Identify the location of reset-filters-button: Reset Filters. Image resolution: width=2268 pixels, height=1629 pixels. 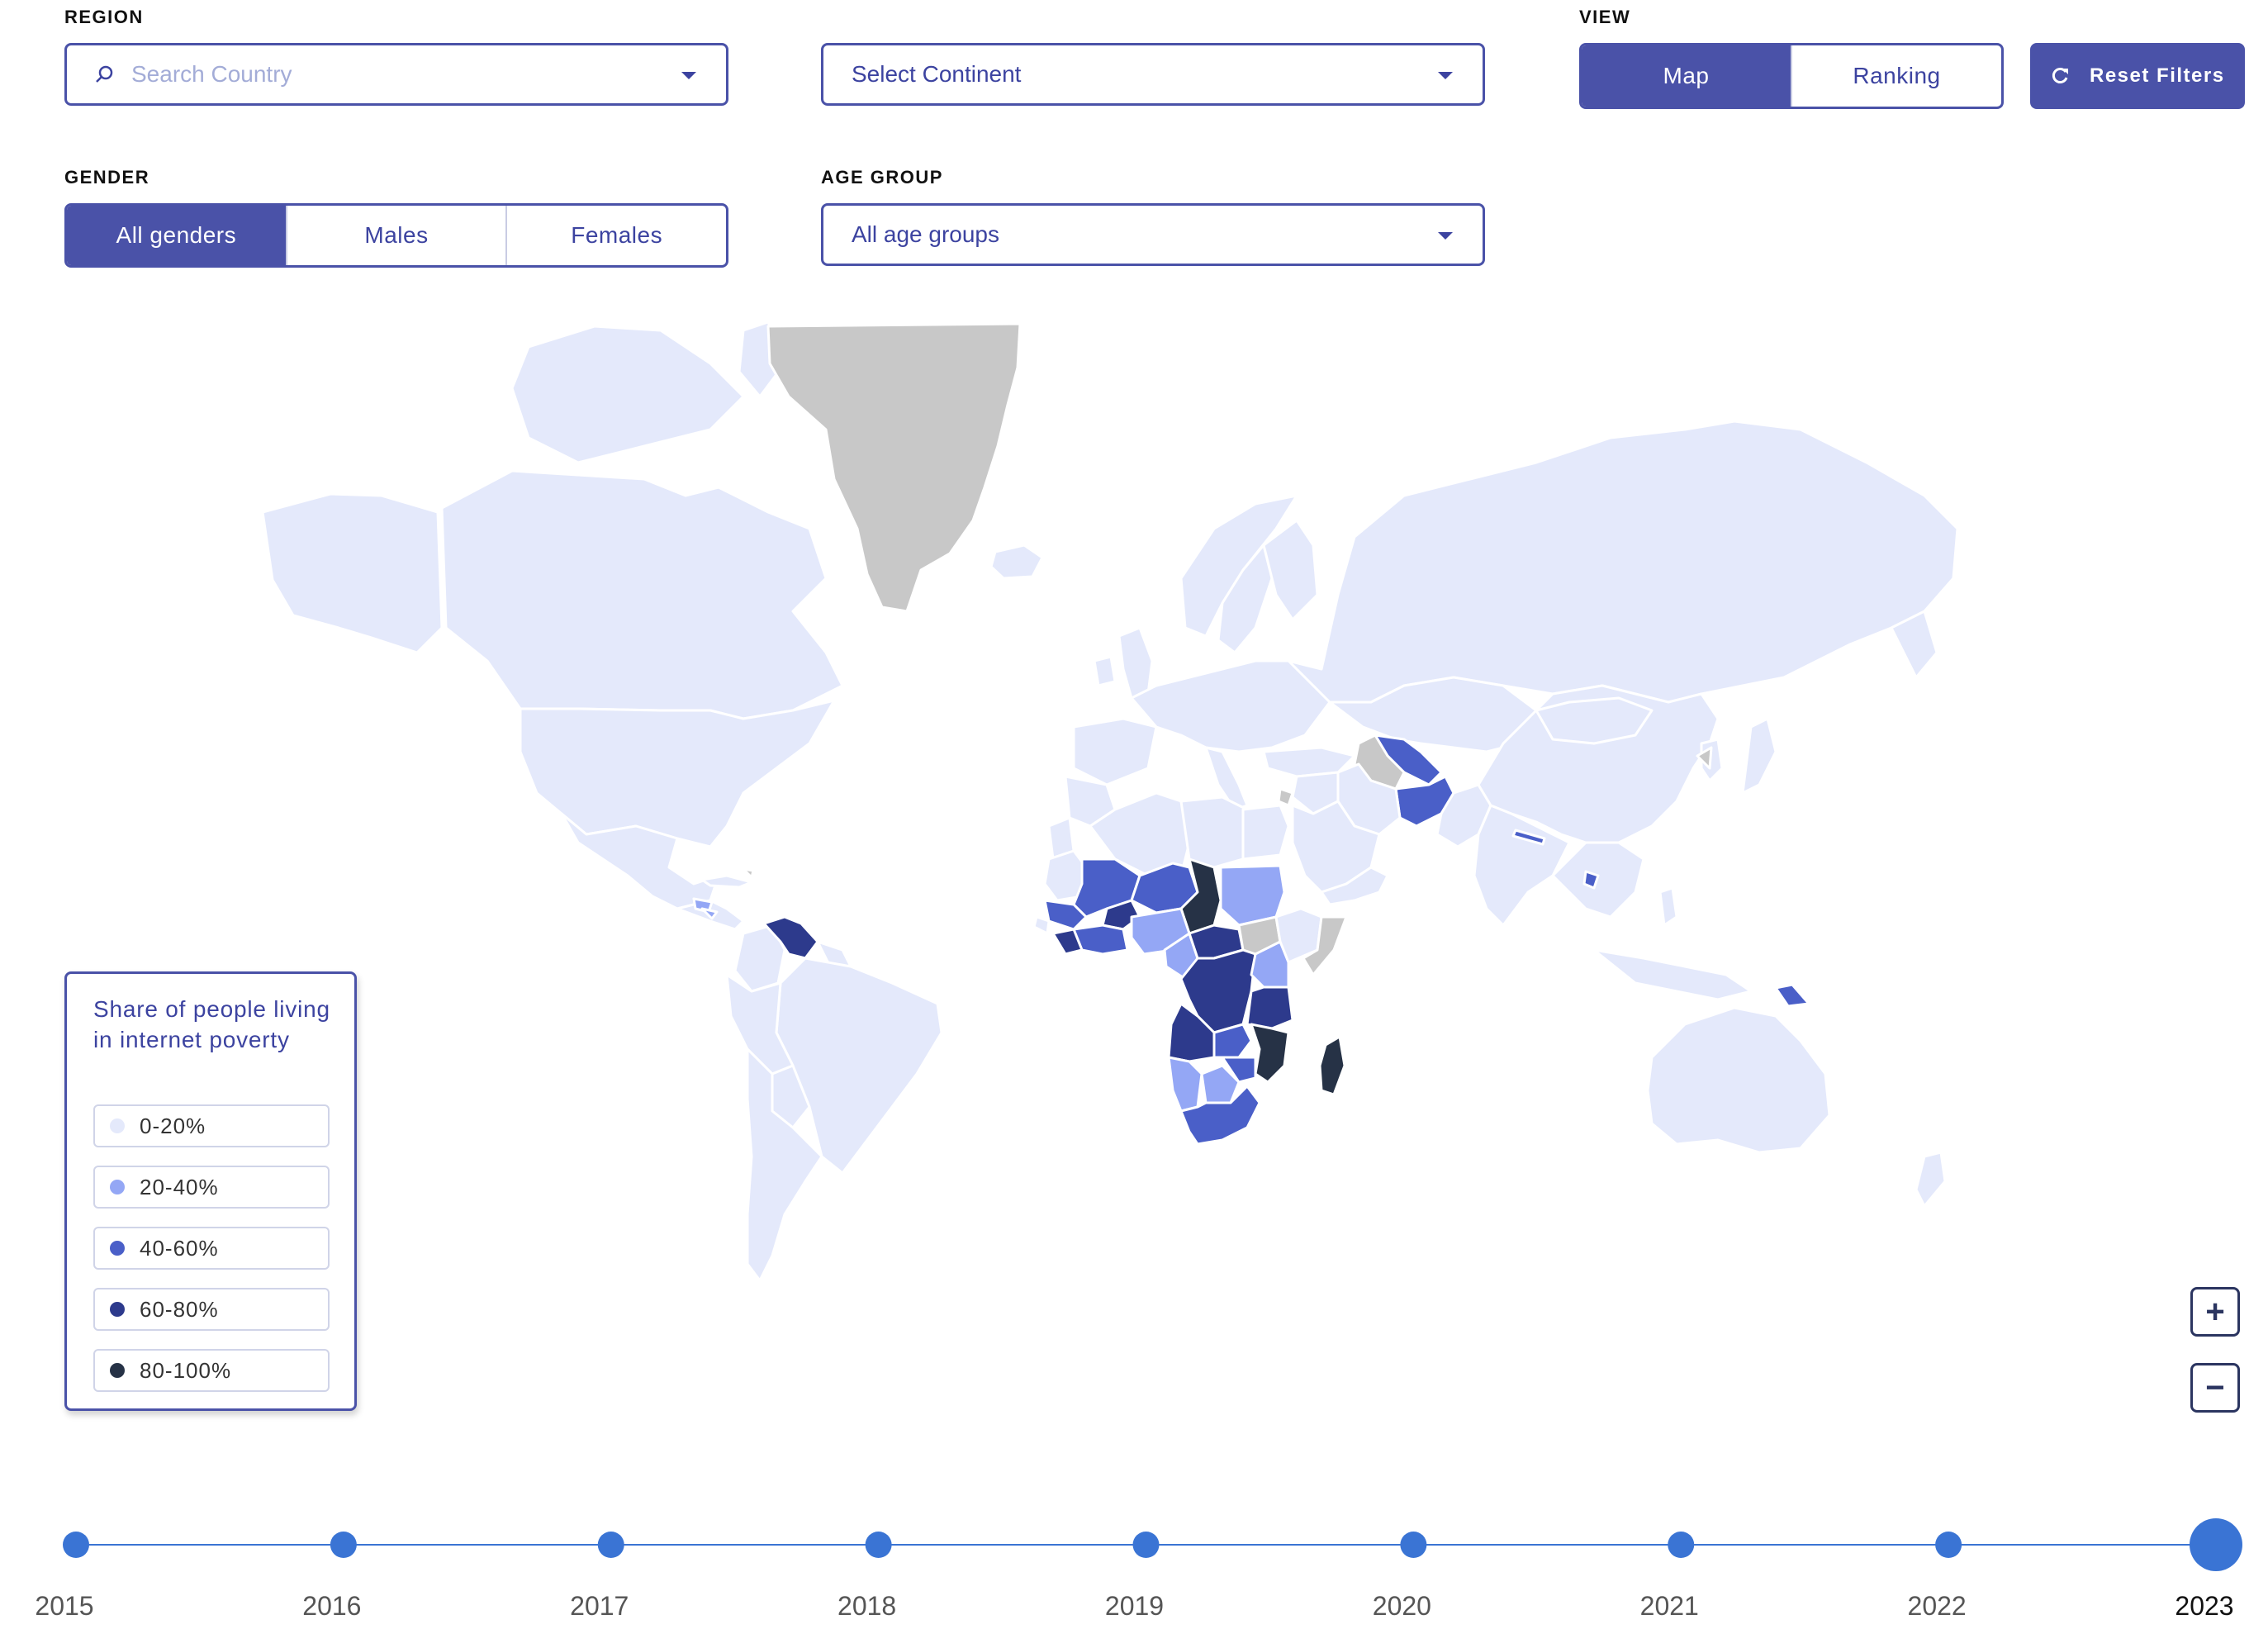
(2137, 76).